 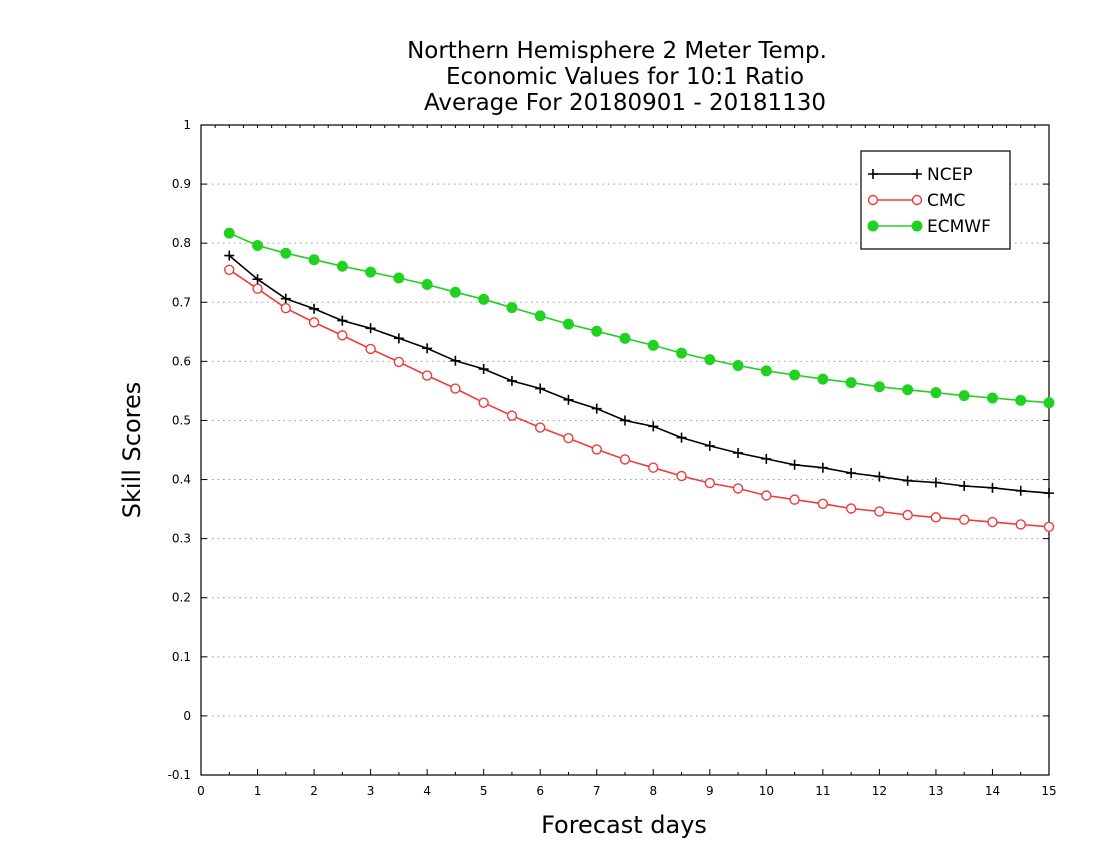 What do you see at coordinates (766, 791) in the screenshot?
I see `x-tick-label: 10` at bounding box center [766, 791].